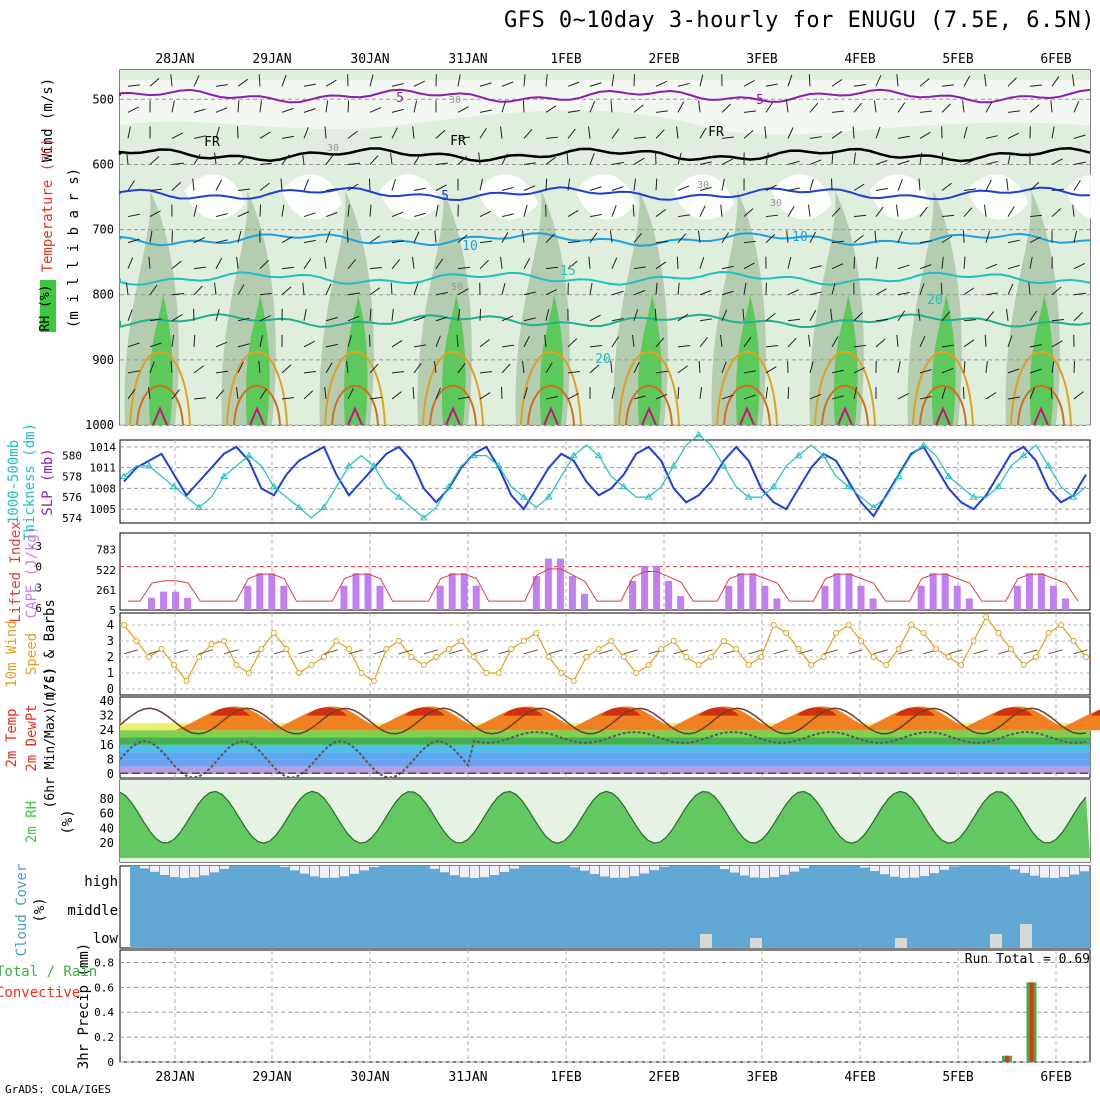 The height and width of the screenshot is (1100, 1100). I want to click on date-top-1: 29JAN, so click(271, 59).